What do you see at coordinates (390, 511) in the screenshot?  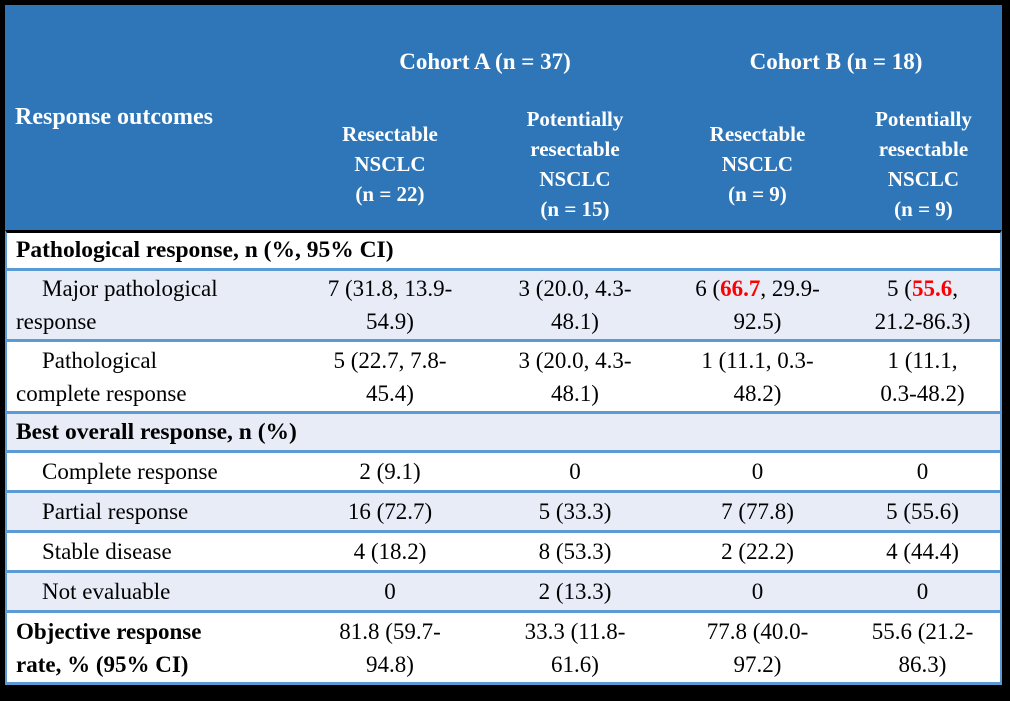 I see `value-cell: 16 (72.7)` at bounding box center [390, 511].